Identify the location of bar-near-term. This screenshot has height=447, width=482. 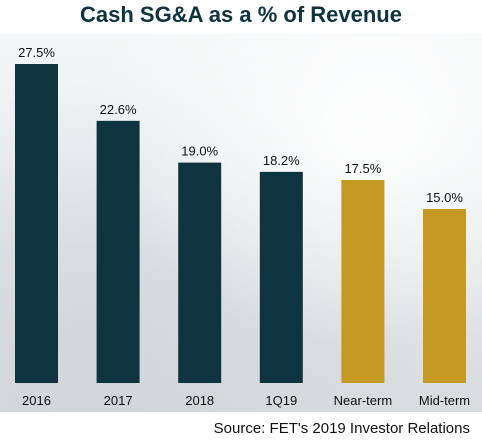
(363, 281).